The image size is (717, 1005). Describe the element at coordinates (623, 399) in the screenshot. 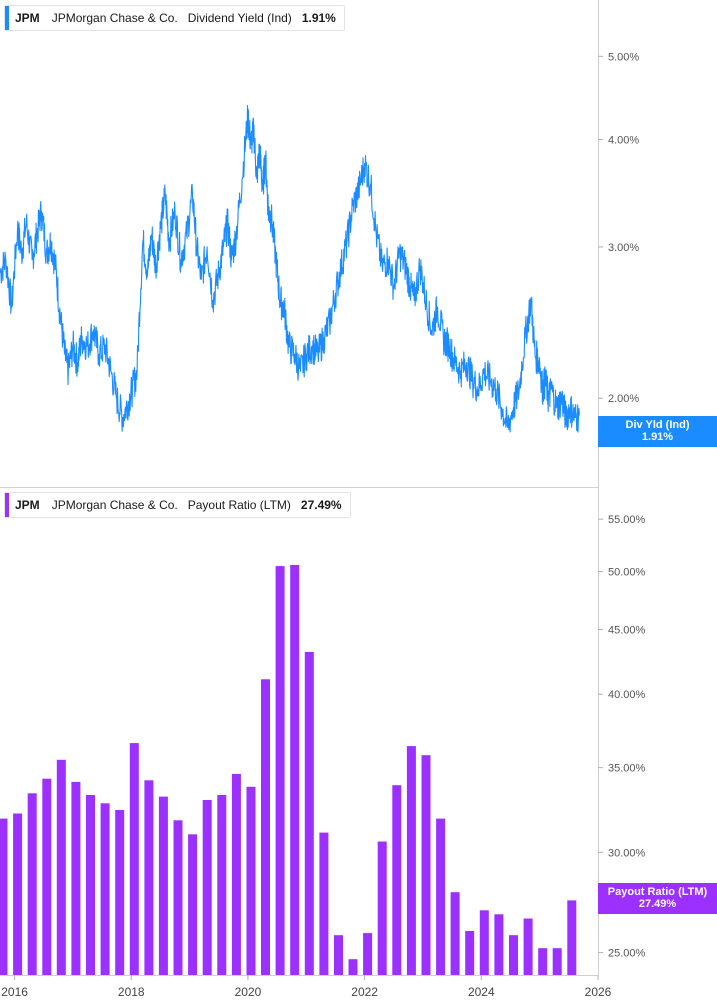

I see `dividend-yield-y-tick-label: 2.00%` at that location.